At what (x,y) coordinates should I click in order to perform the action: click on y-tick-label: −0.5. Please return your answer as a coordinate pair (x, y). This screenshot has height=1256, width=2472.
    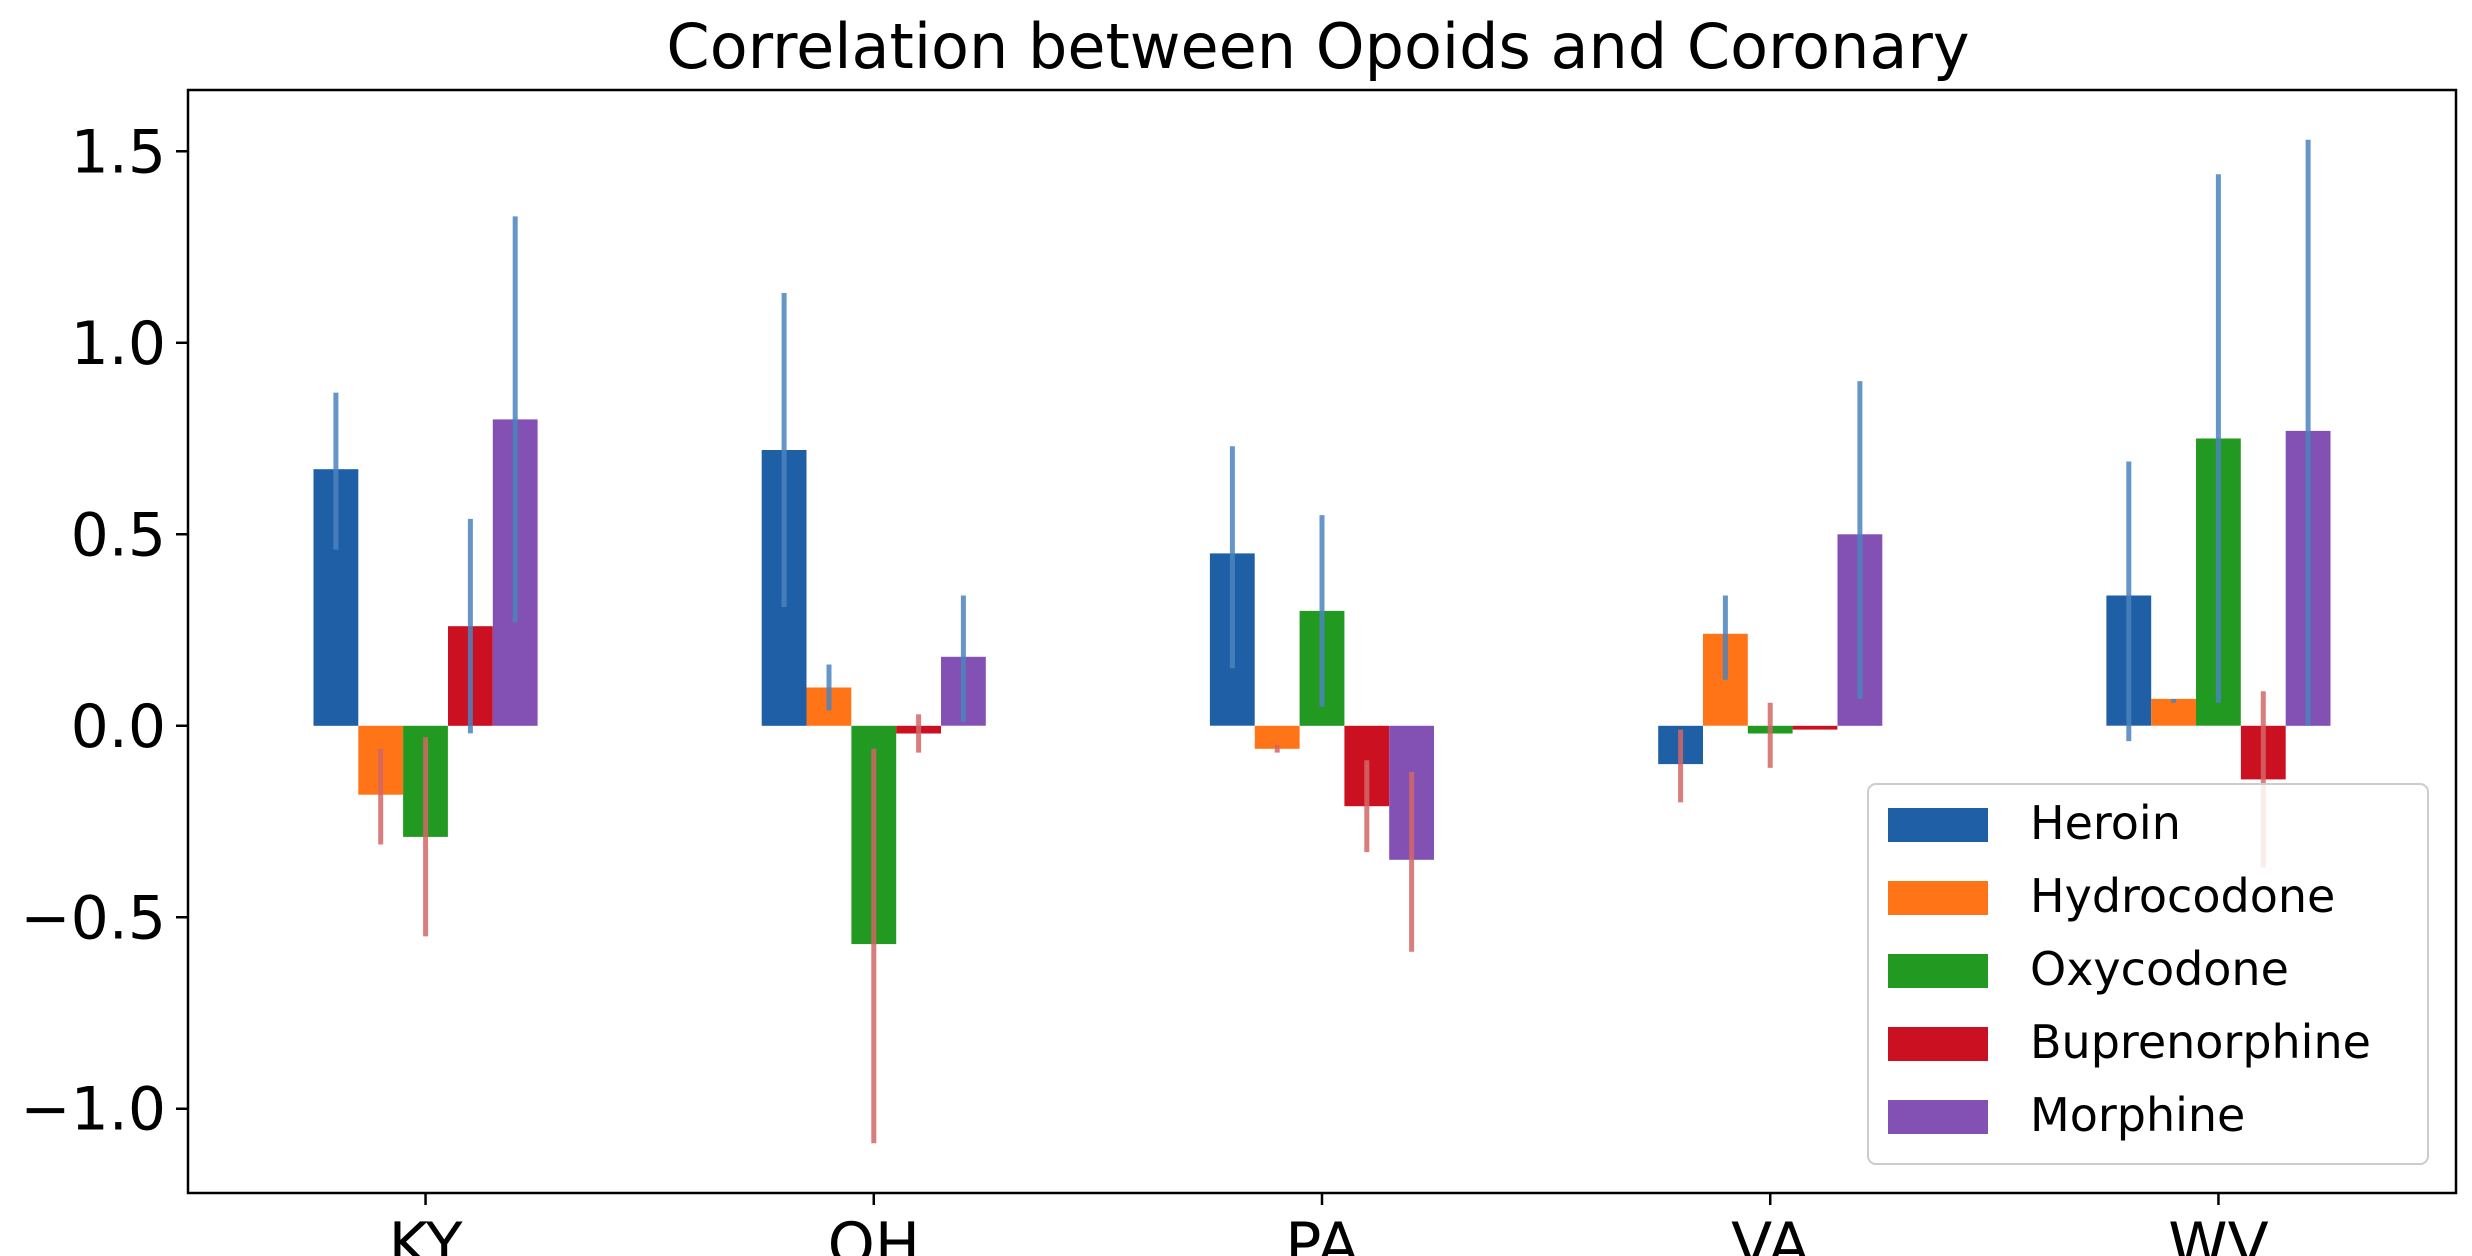
    Looking at the image, I should click on (93, 918).